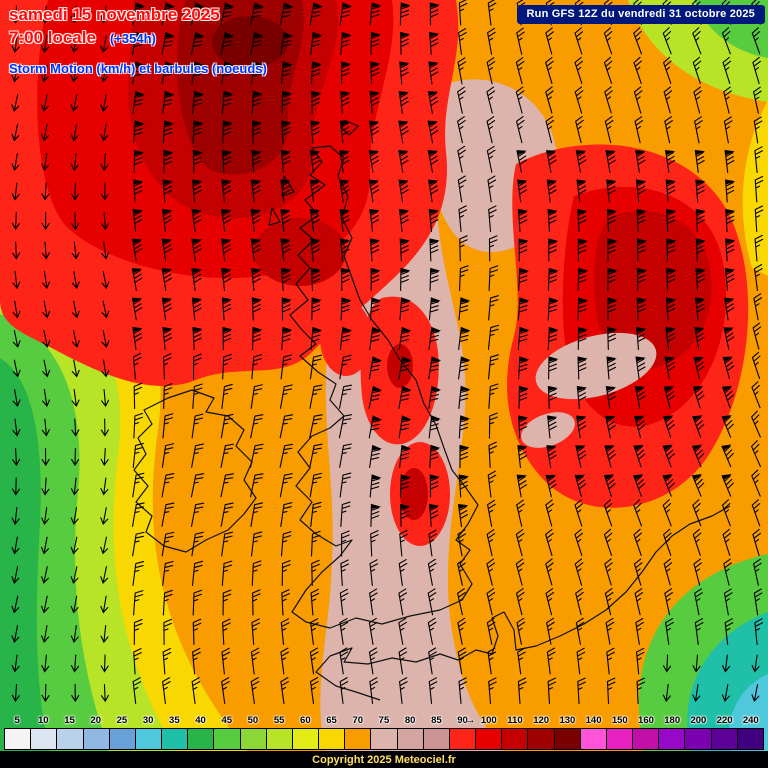 The height and width of the screenshot is (768, 768). I want to click on legend-value: 20, so click(95, 720).